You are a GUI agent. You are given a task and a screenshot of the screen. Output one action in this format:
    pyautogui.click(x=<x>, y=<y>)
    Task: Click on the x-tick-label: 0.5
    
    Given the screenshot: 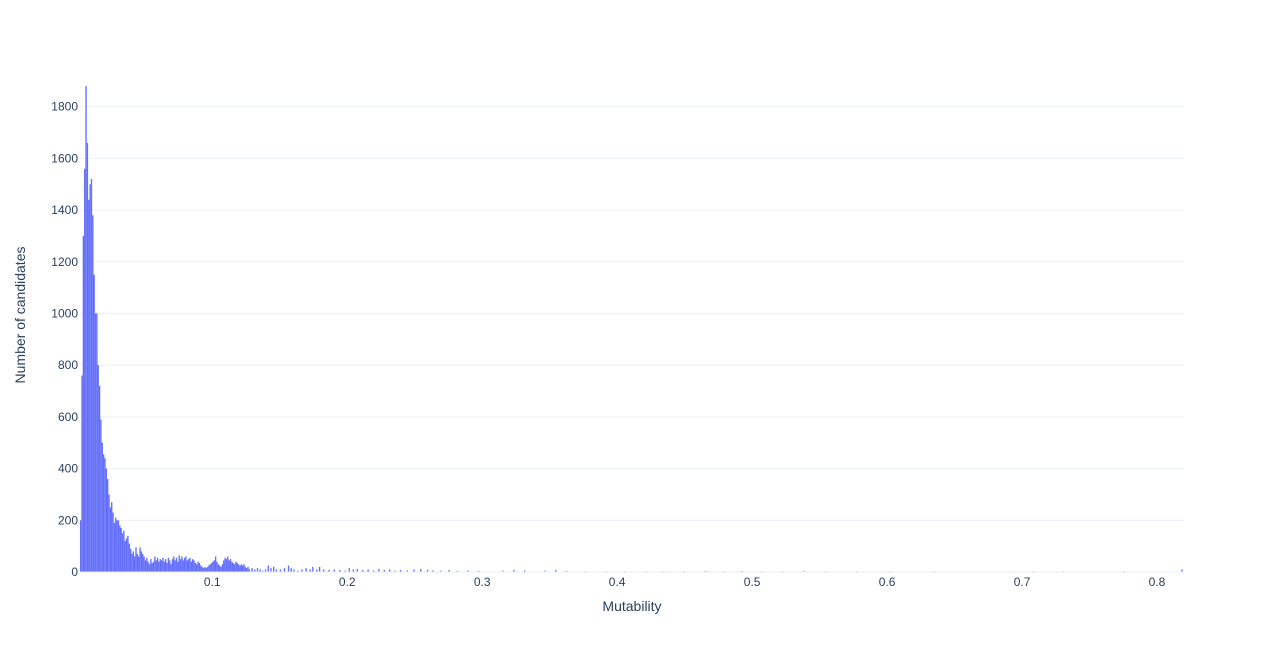 What is the action you would take?
    pyautogui.click(x=752, y=582)
    